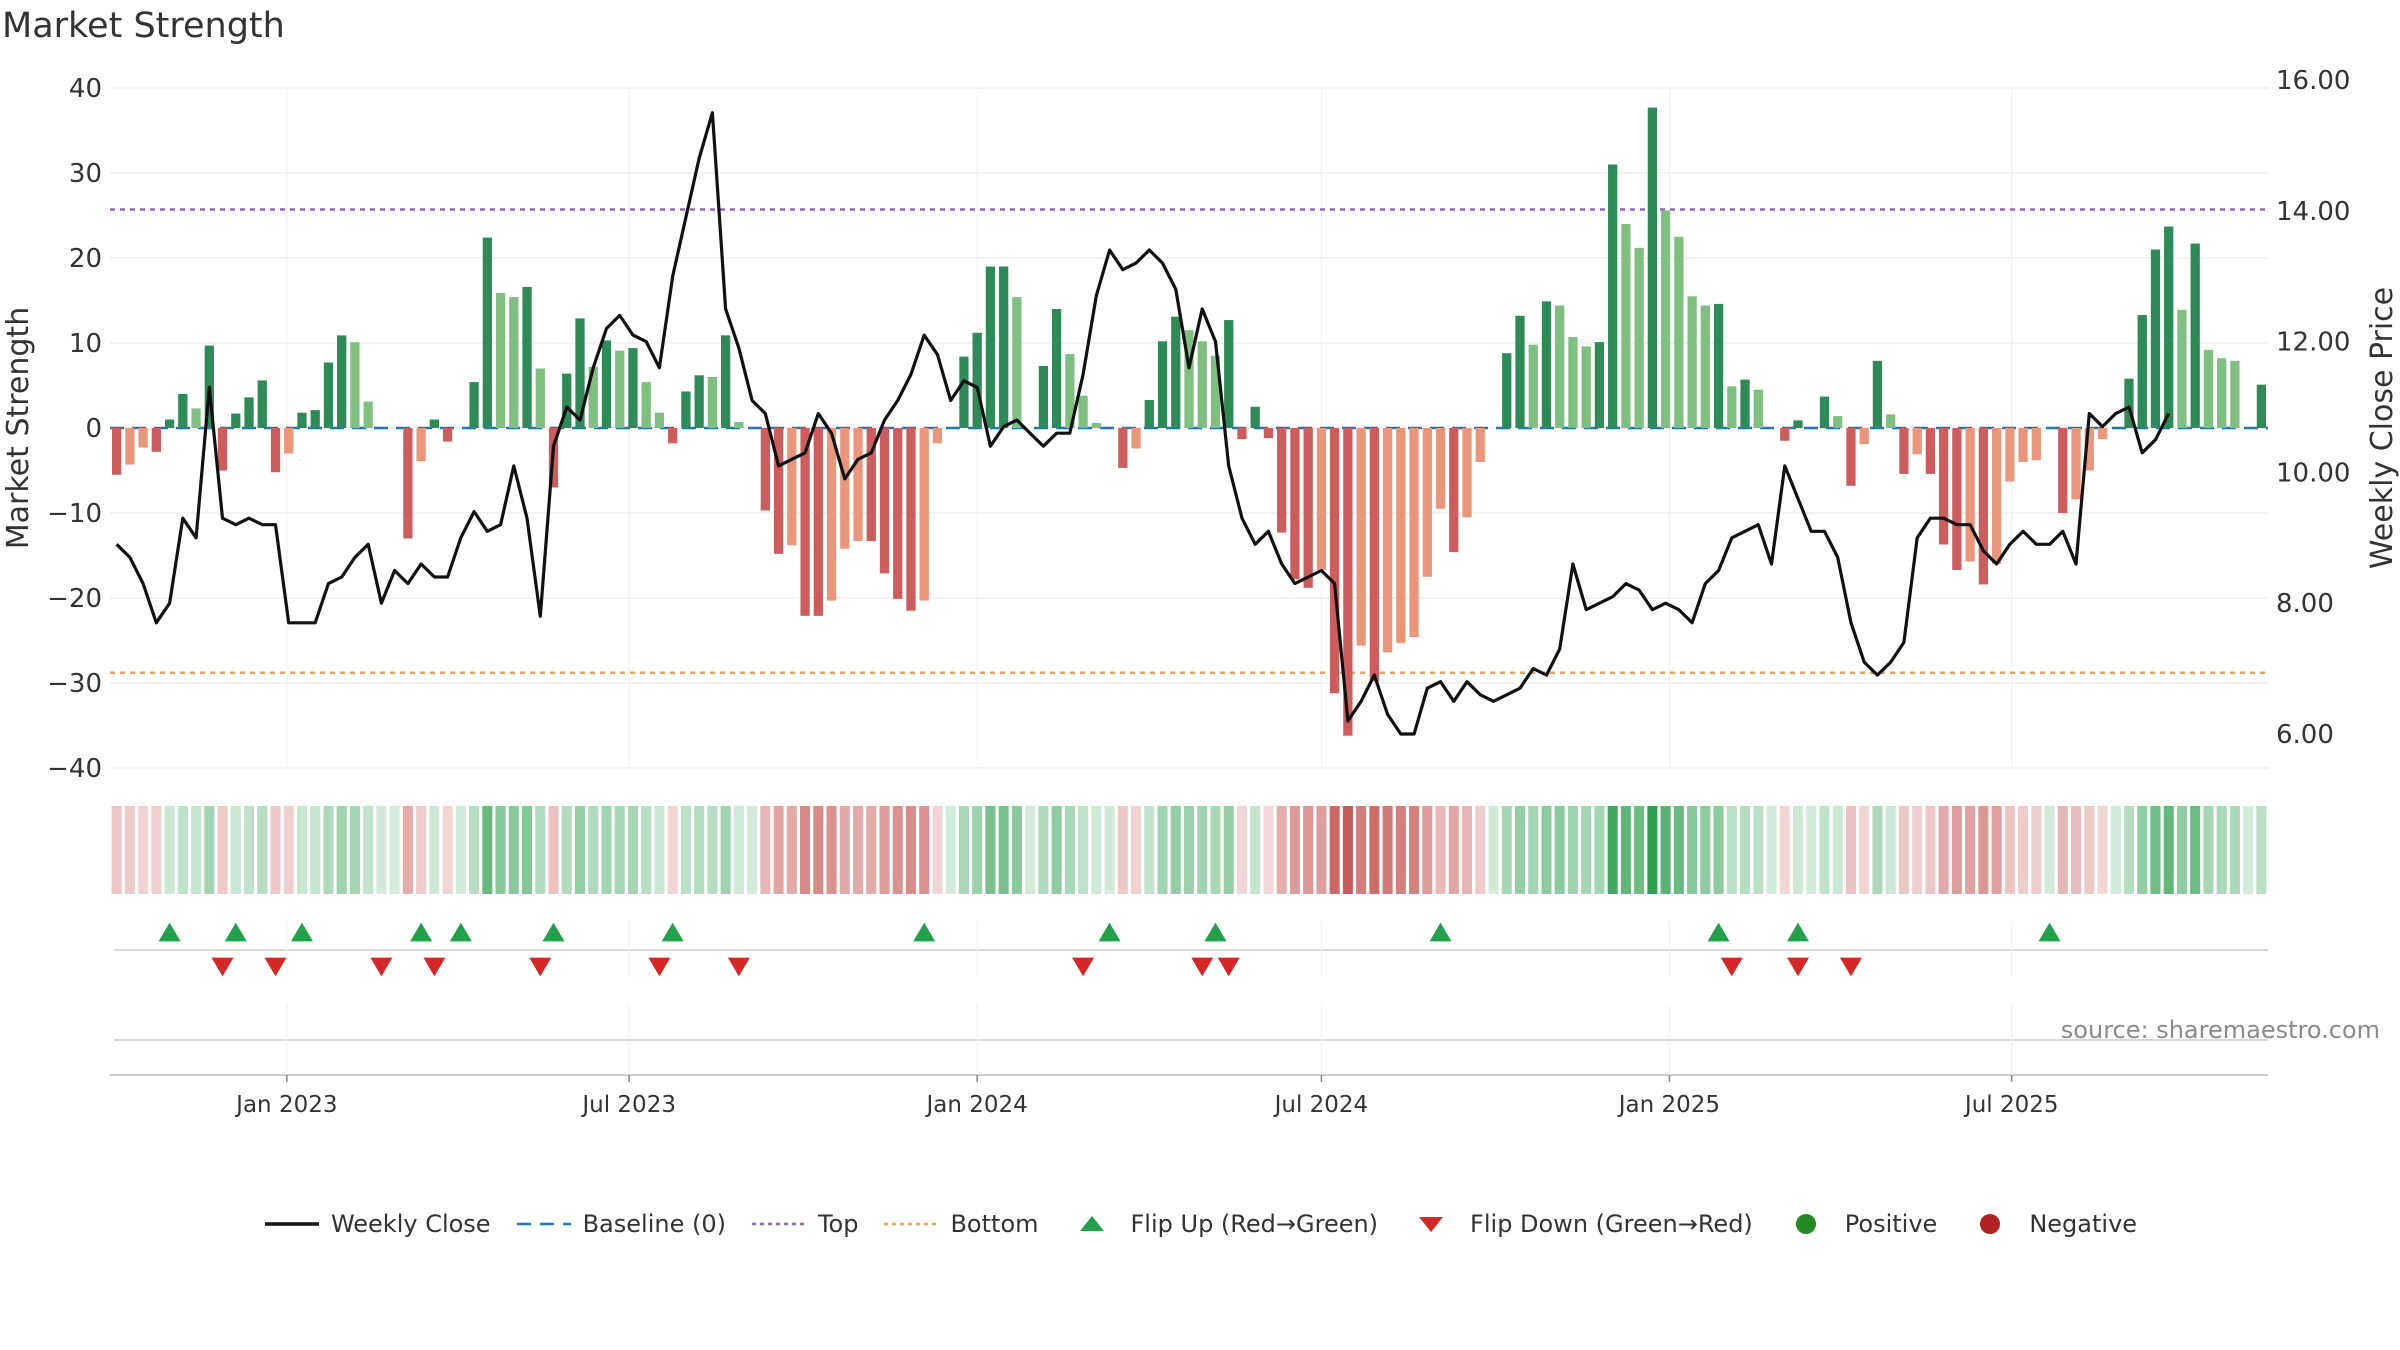 This screenshot has height=1350, width=2400. What do you see at coordinates (1431, 1224) in the screenshot?
I see `triangle-down-icon` at bounding box center [1431, 1224].